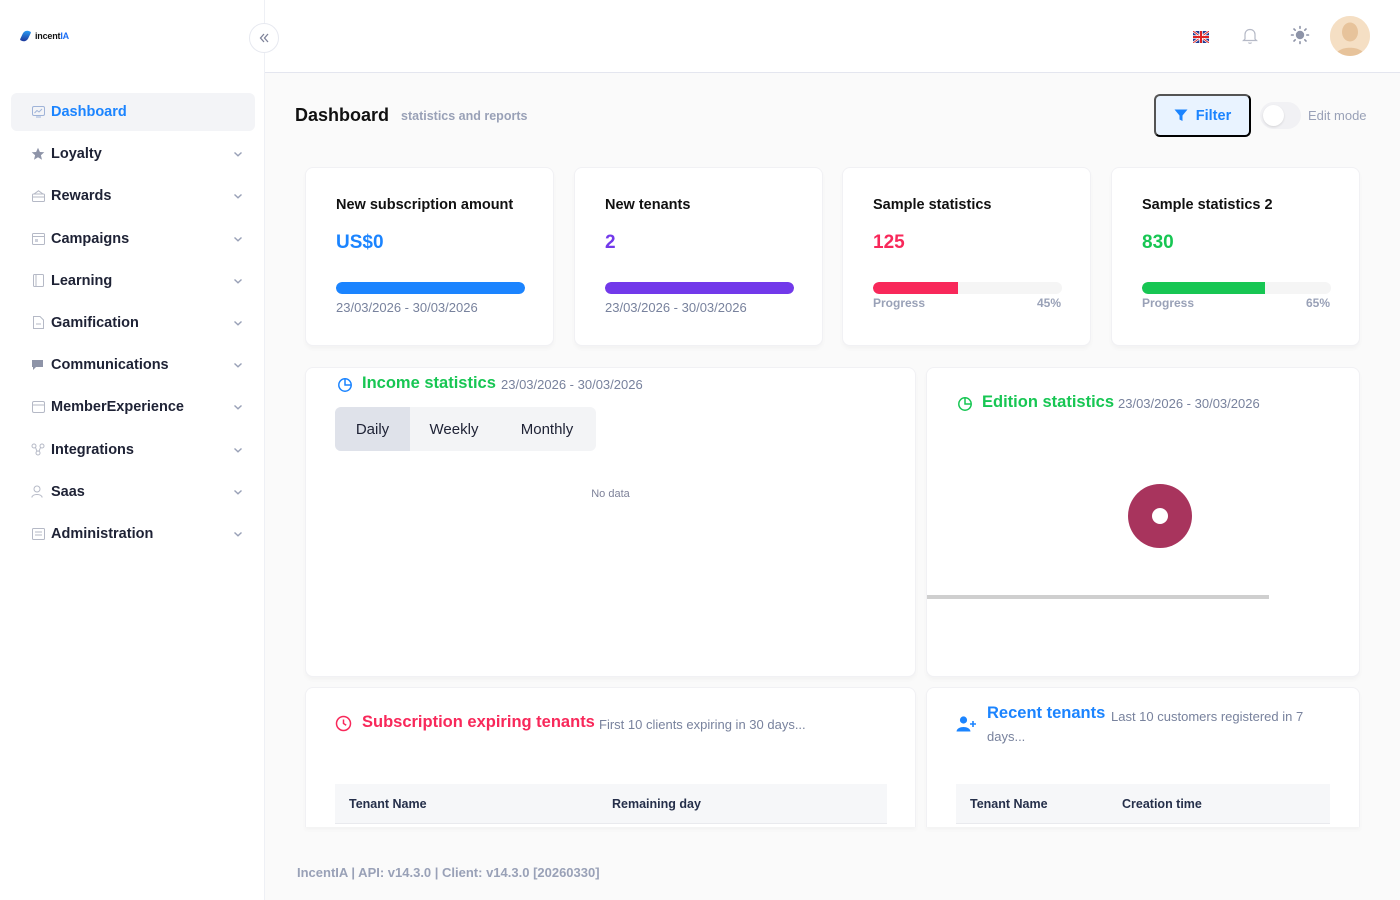 The width and height of the screenshot is (1400, 900). I want to click on user-avatar, so click(1350, 36).